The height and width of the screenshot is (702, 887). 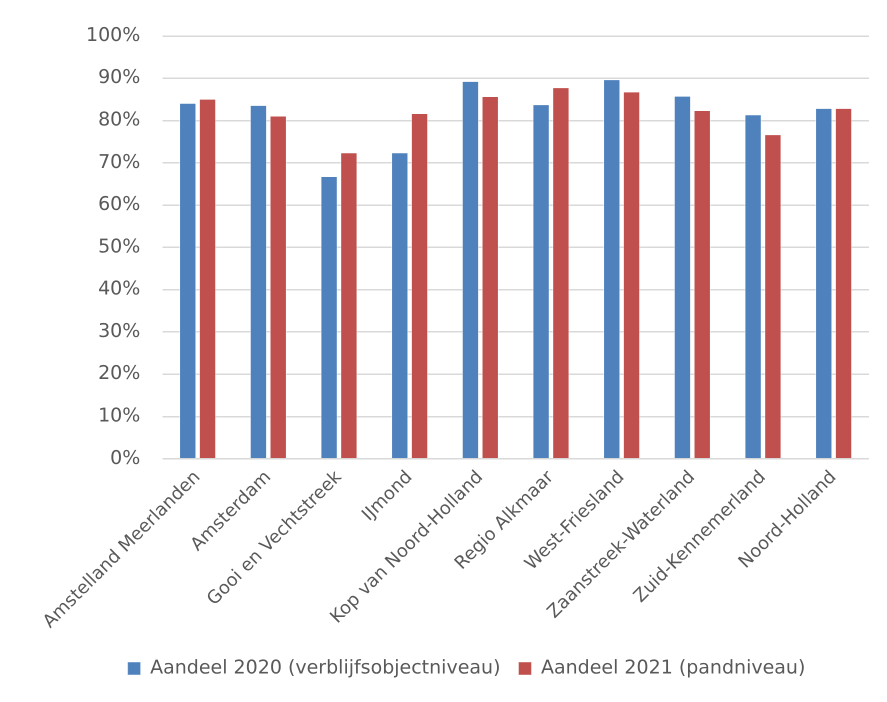 What do you see at coordinates (325, 667) in the screenshot?
I see `legend-label: Aandeel 2020 (verblijfsobjectniveau)` at bounding box center [325, 667].